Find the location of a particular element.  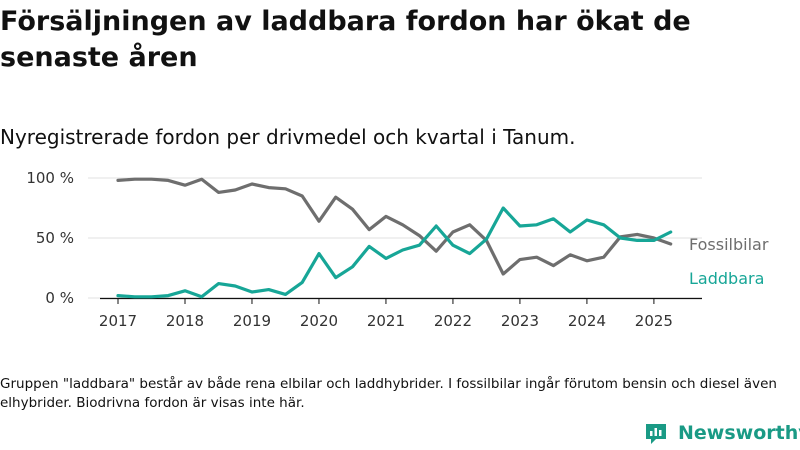

x-tick-label: 2021 is located at coordinates (386, 321).